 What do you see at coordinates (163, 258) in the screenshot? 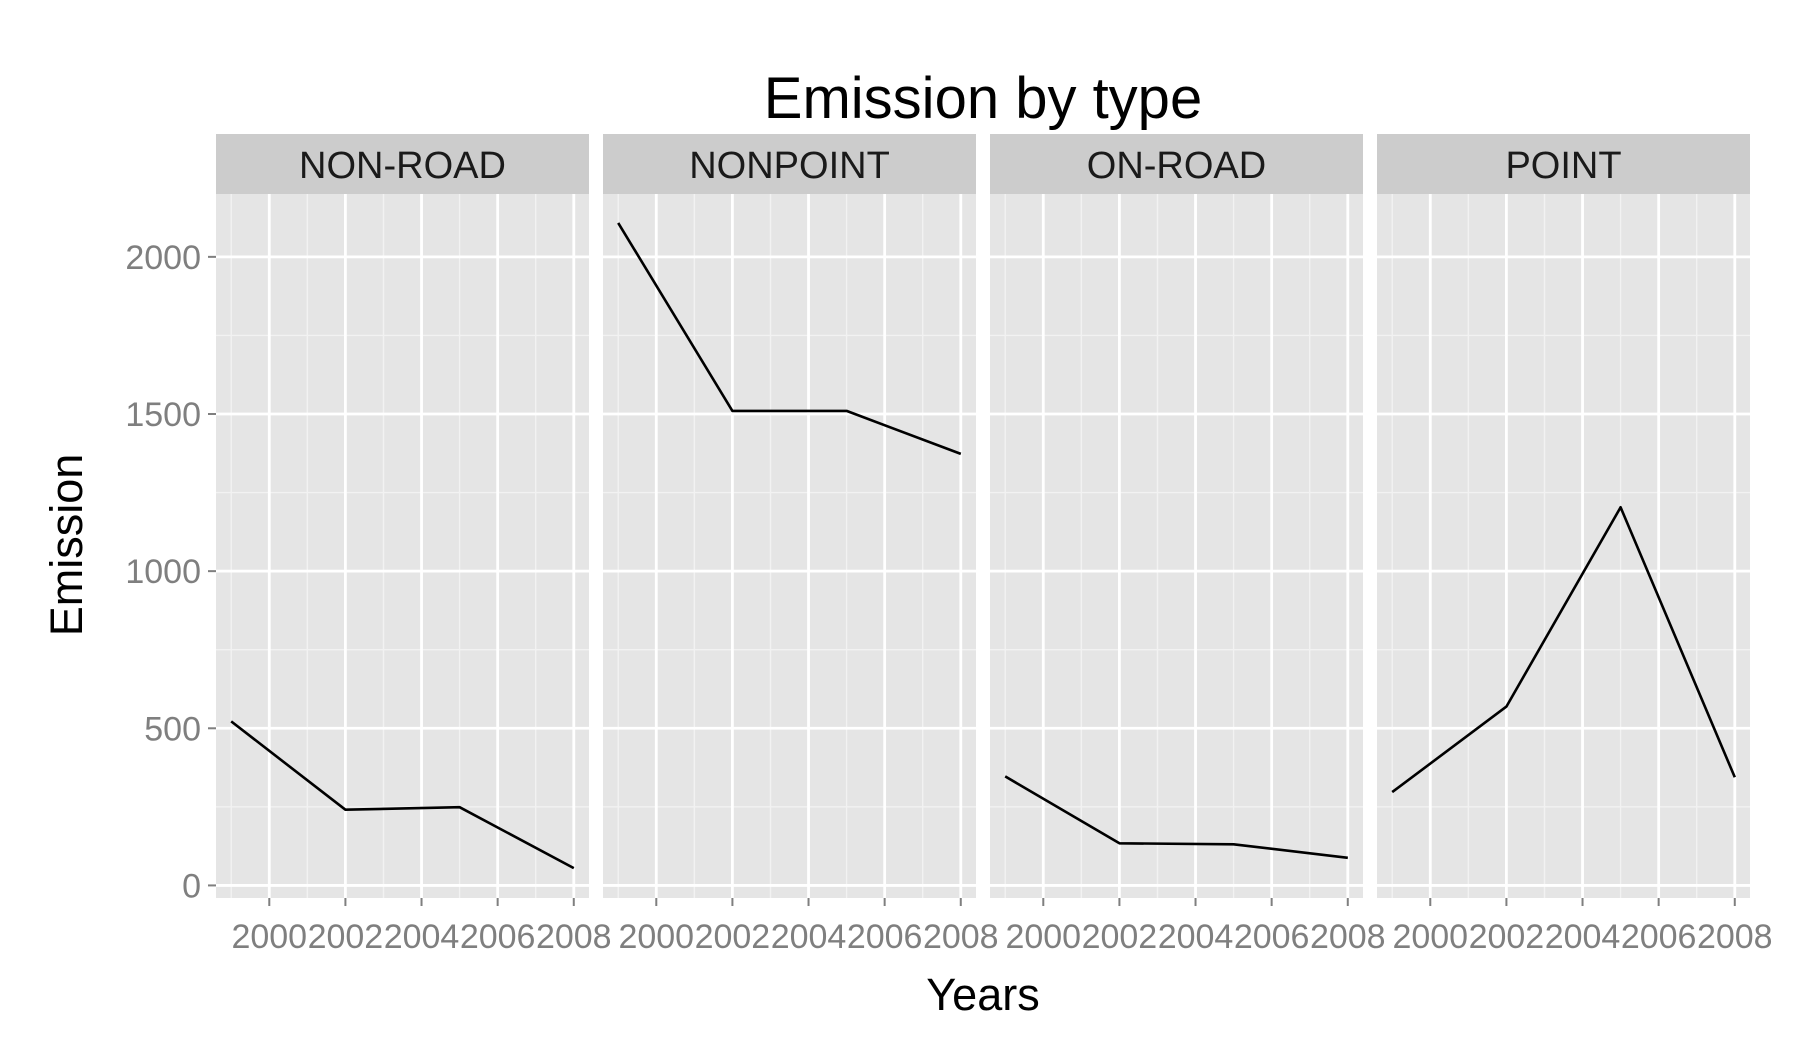
I see `y-tick-label: 2000` at bounding box center [163, 258].